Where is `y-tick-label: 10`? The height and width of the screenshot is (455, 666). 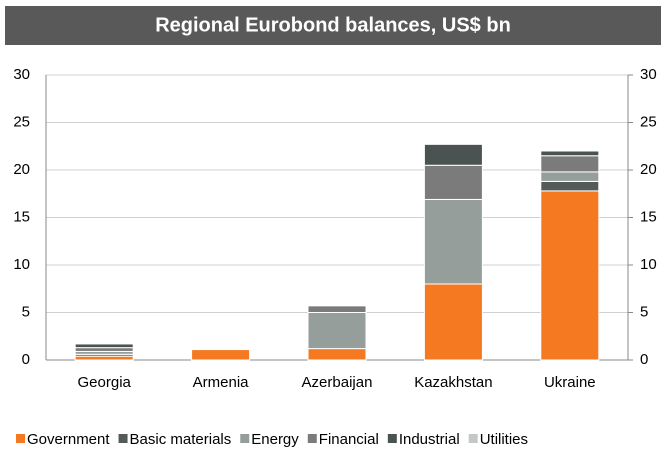
y-tick-label: 10 is located at coordinates (21, 264).